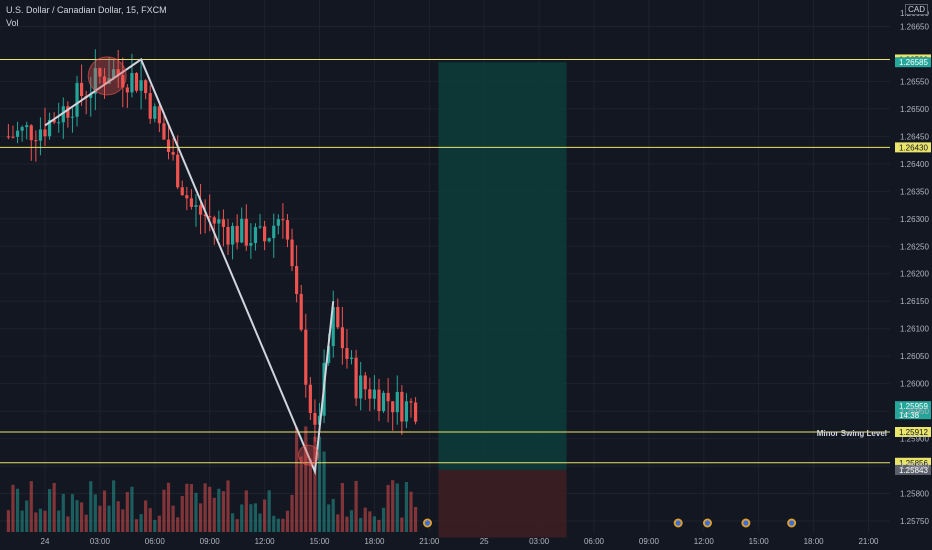 The image size is (932, 550). Describe the element at coordinates (704, 541) in the screenshot. I see `time-tick-label: 12:00` at that location.